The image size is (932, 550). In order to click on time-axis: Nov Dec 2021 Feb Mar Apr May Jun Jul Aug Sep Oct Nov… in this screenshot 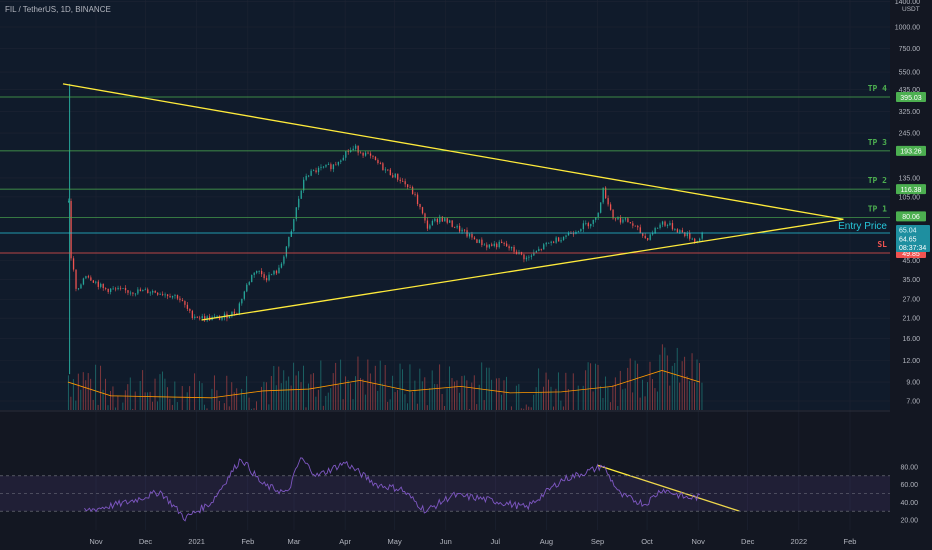, I will do `click(472, 541)`.